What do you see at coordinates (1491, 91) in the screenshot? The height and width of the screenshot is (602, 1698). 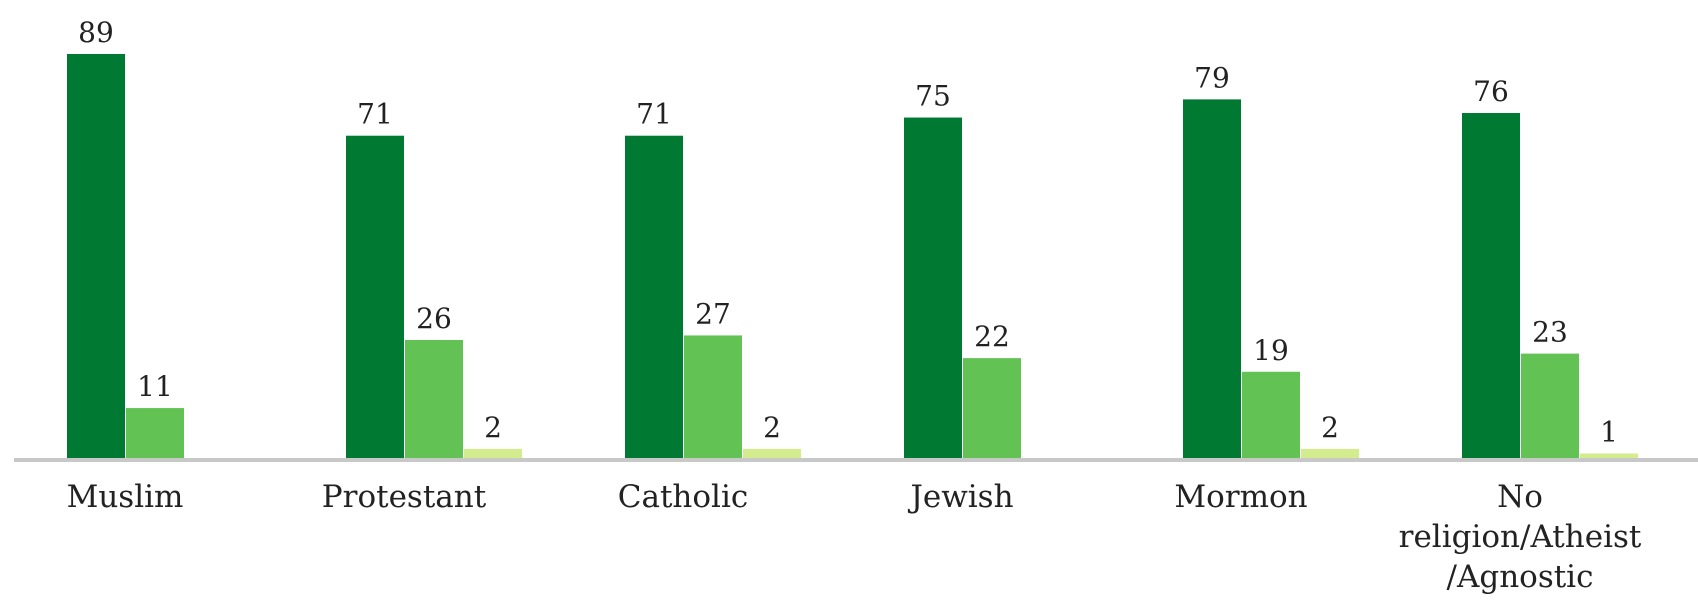 I see `value-label-5-series-0: 76` at bounding box center [1491, 91].